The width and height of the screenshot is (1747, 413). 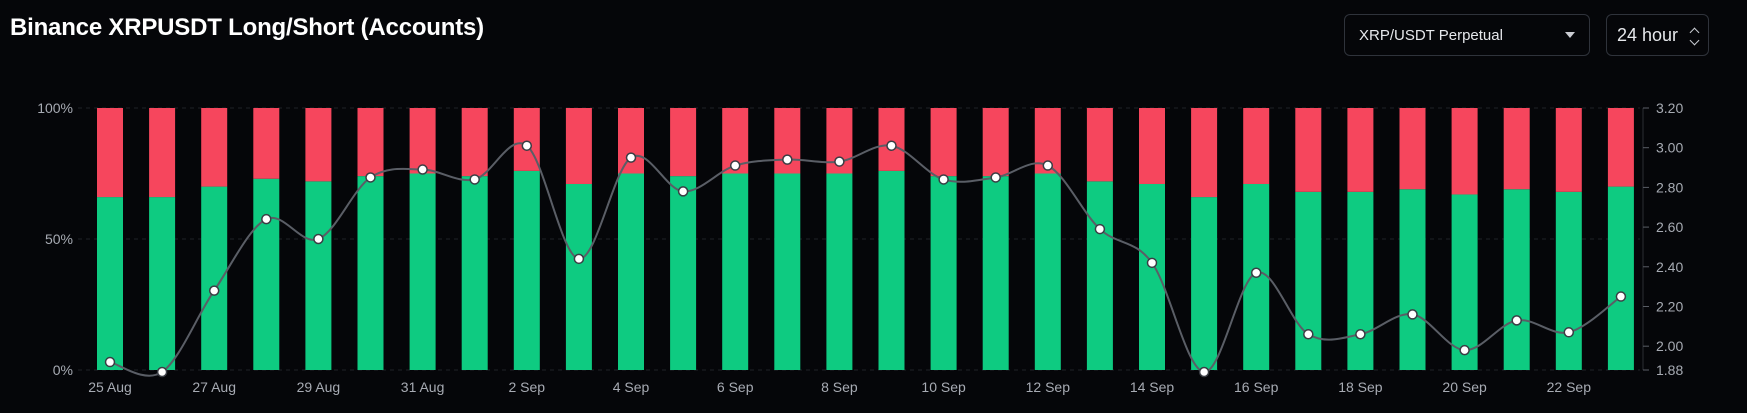 I want to click on y-right-tick-label: 2.60, so click(x=1669, y=227).